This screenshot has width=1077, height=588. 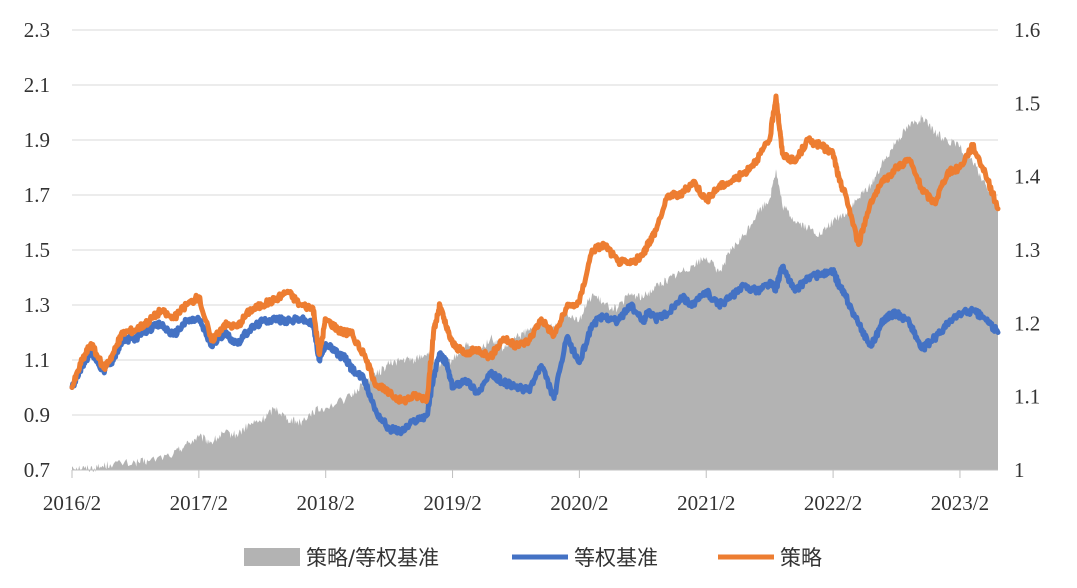 What do you see at coordinates (1027, 397) in the screenshot?
I see `right-tick-label: 1.1` at bounding box center [1027, 397].